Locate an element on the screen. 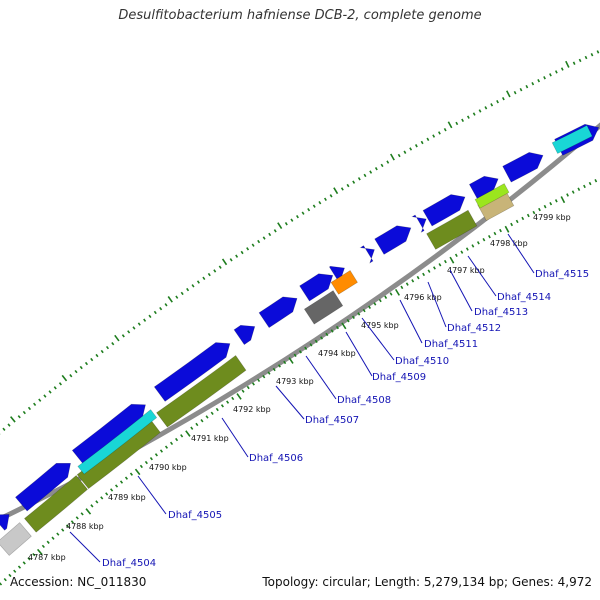 The image size is (600, 600). gene-label-dhaf-4504: Dhaf_4504 is located at coordinates (129, 563).